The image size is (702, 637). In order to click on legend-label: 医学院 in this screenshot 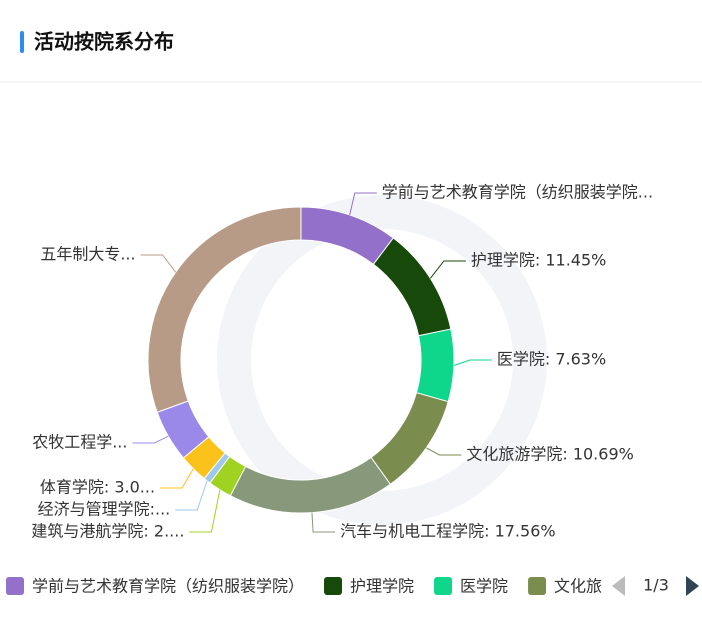, I will do `click(484, 586)`.